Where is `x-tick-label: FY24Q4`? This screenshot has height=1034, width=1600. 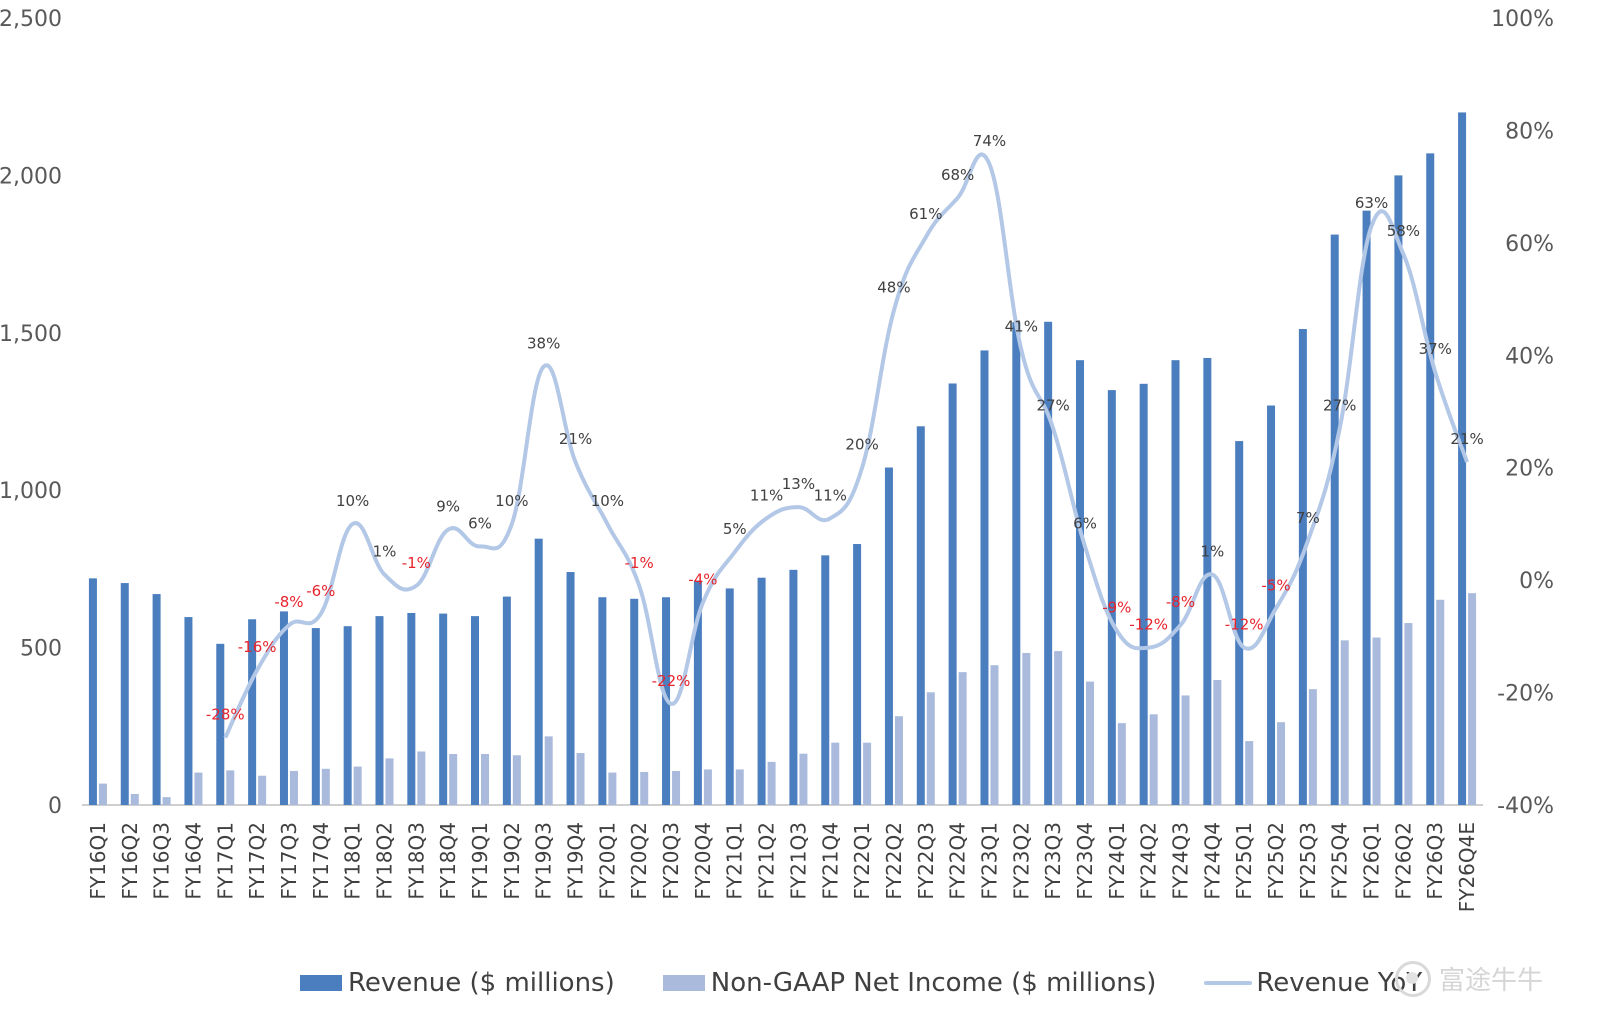
x-tick-label: FY24Q4 is located at coordinates (1212, 861).